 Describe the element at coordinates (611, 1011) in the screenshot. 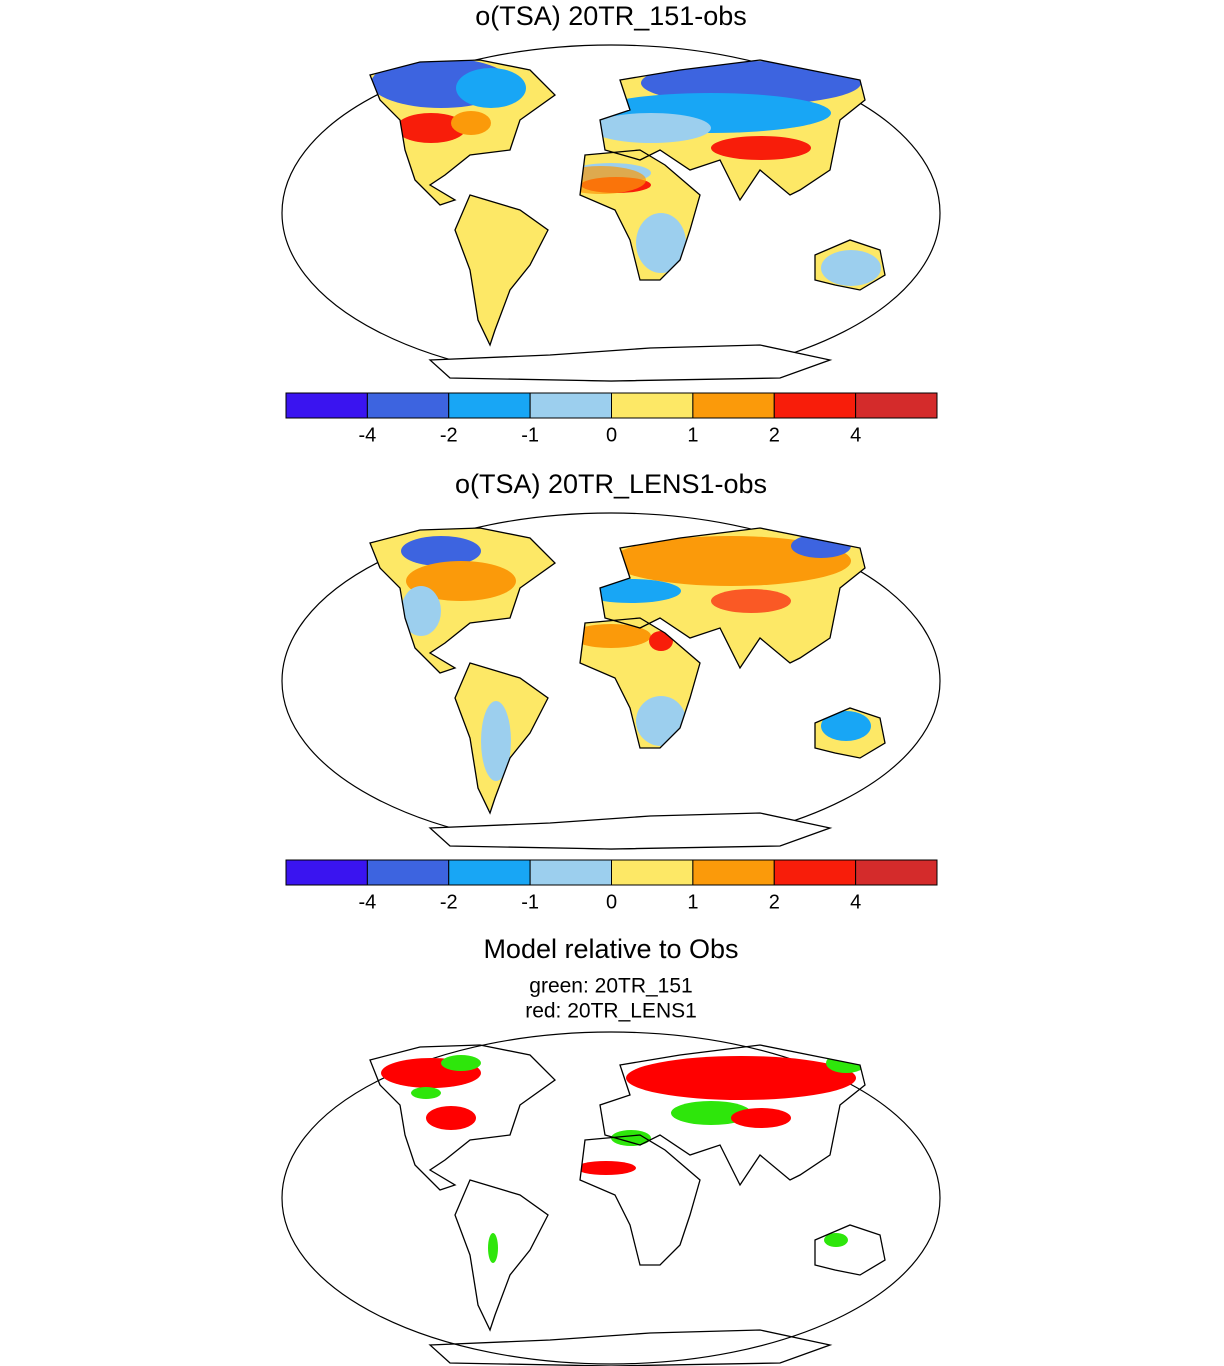

I see `subtitle: red: 20TR_LENS1` at that location.